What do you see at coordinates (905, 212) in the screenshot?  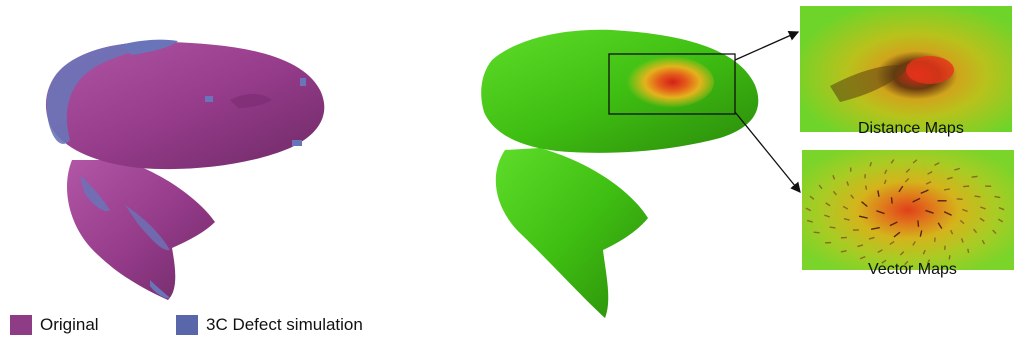 I see `vector-field-arrows` at bounding box center [905, 212].